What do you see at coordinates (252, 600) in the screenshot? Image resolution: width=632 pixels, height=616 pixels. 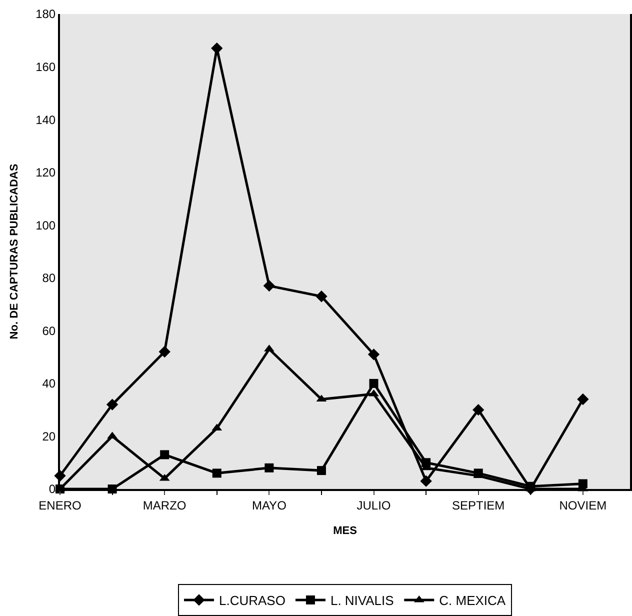 I see `legend-label: L.CURASO` at bounding box center [252, 600].